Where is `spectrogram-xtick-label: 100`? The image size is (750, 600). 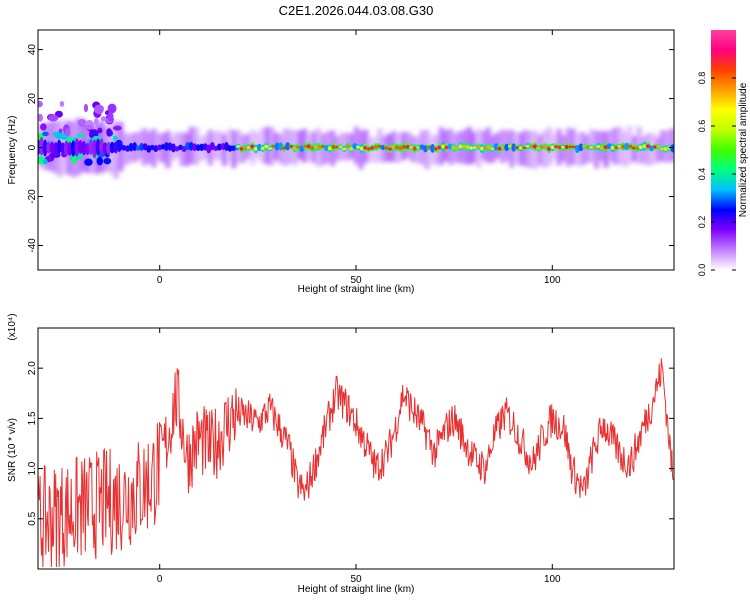 spectrogram-xtick-label: 100 is located at coordinates (552, 280).